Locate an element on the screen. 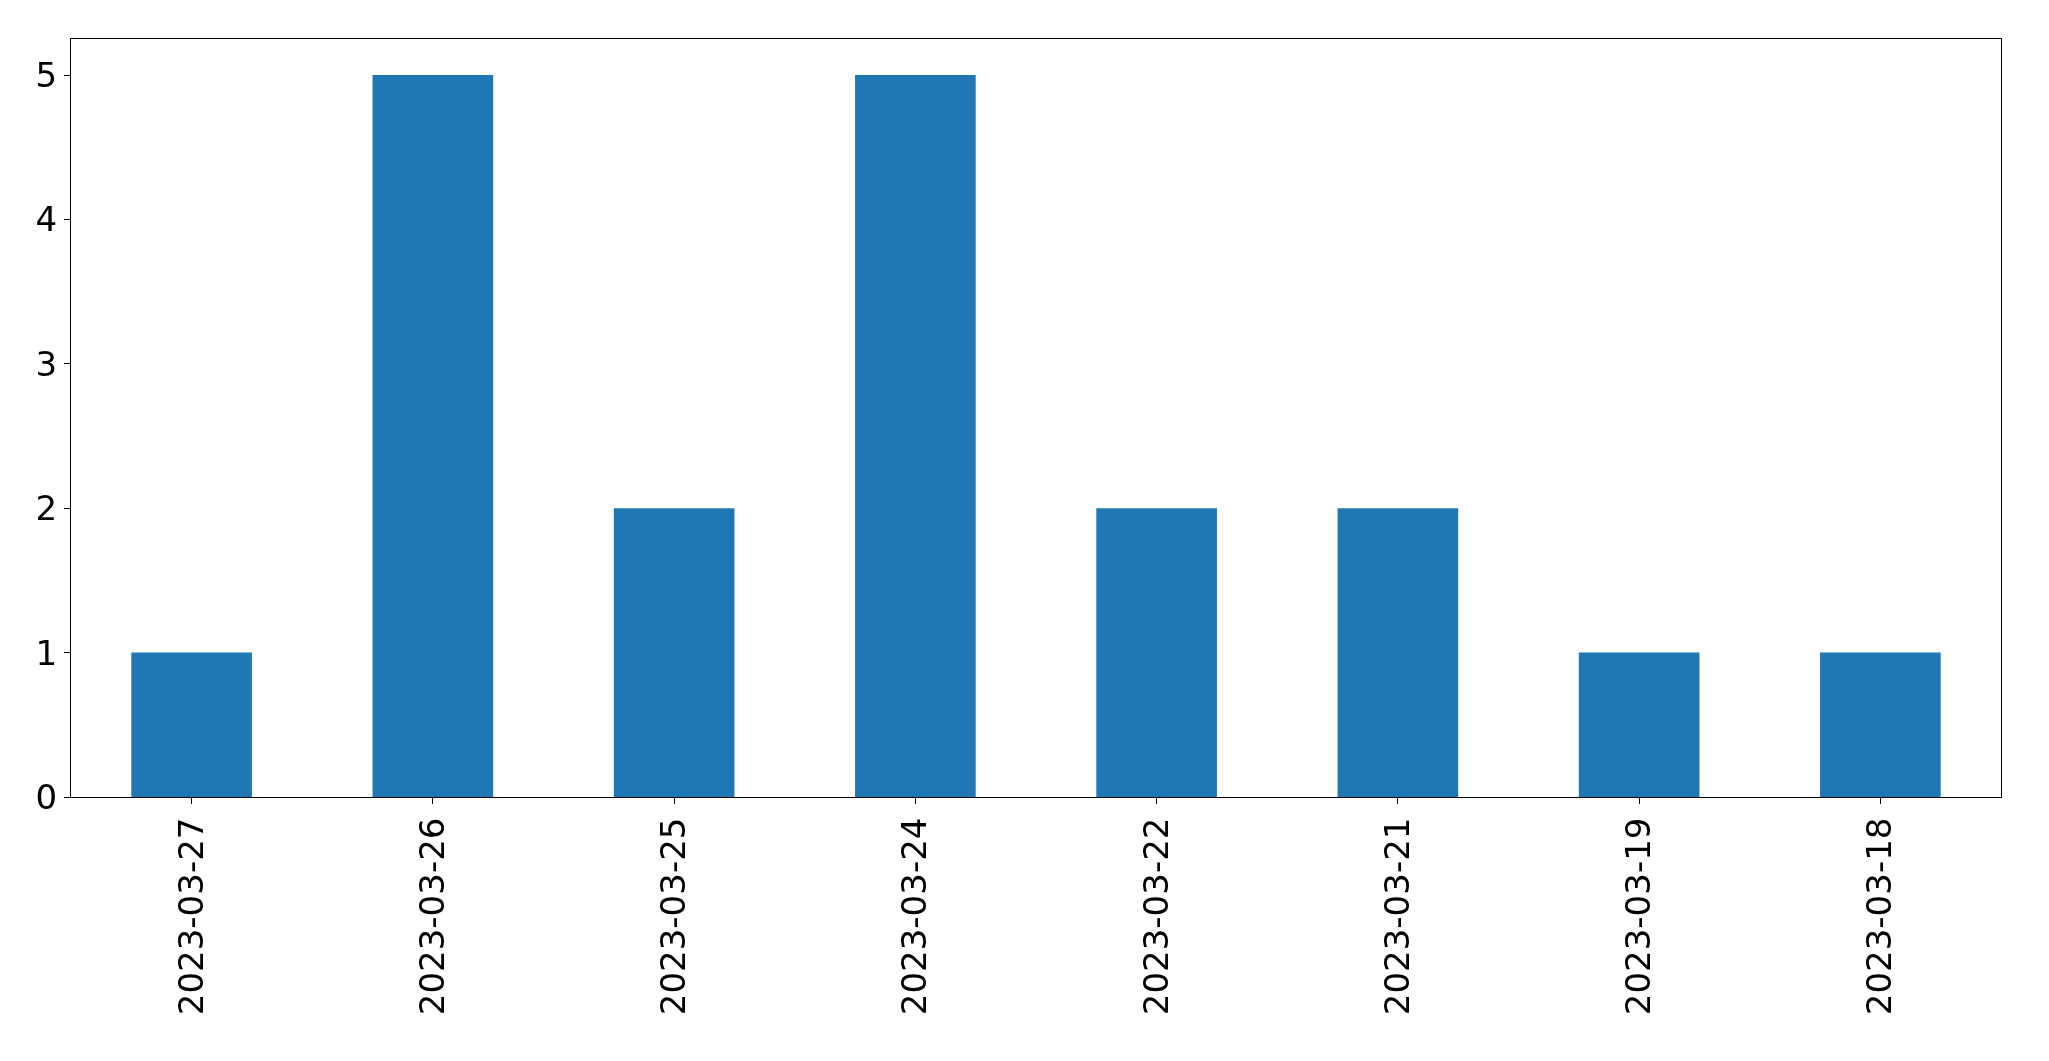 This screenshot has height=1061, width=2049. x-tick-label: 2023-03-22 is located at coordinates (1155, 916).